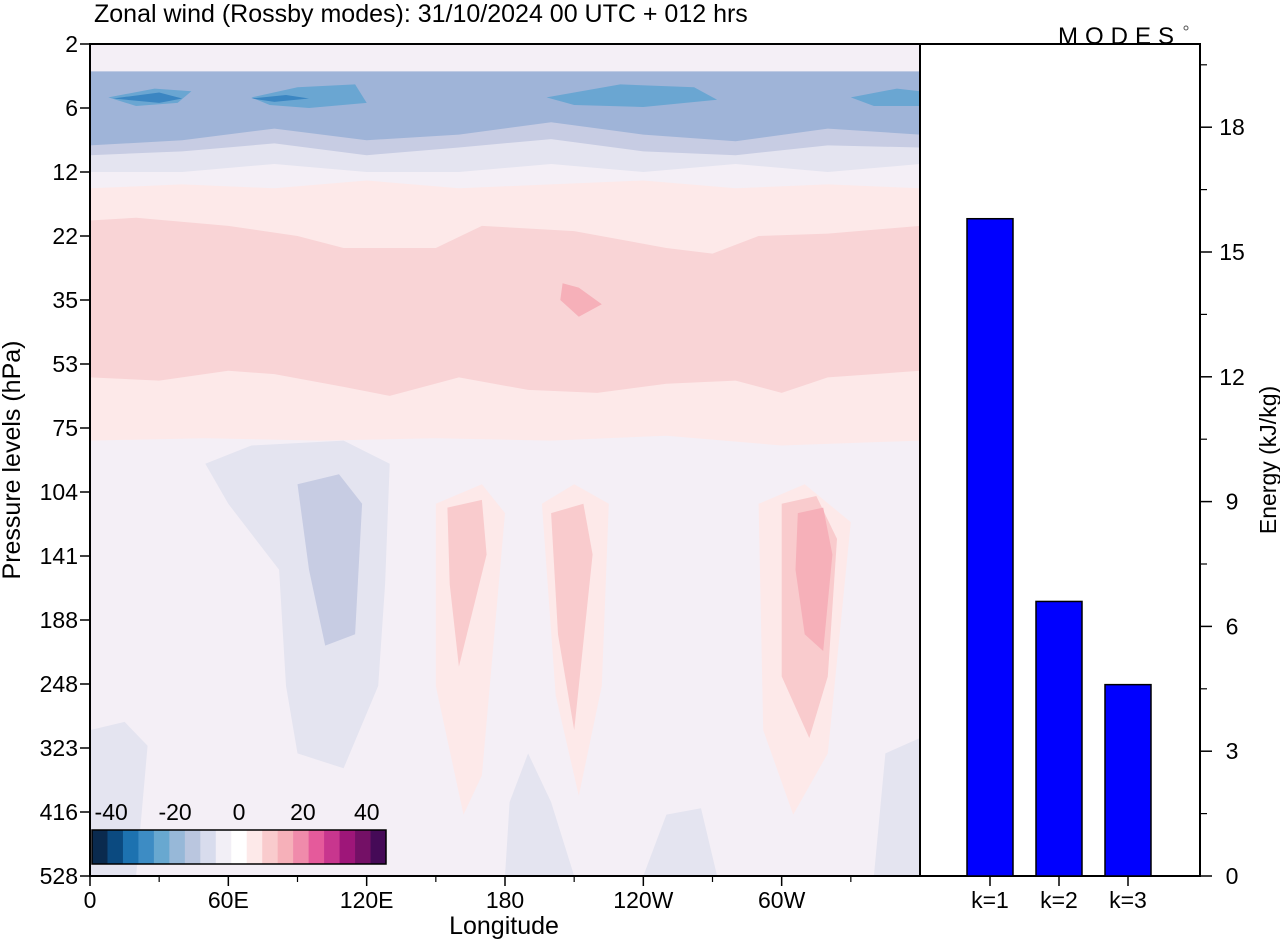 This screenshot has width=1280, height=942. What do you see at coordinates (1128, 780) in the screenshot?
I see `energy-bar-k3` at bounding box center [1128, 780].